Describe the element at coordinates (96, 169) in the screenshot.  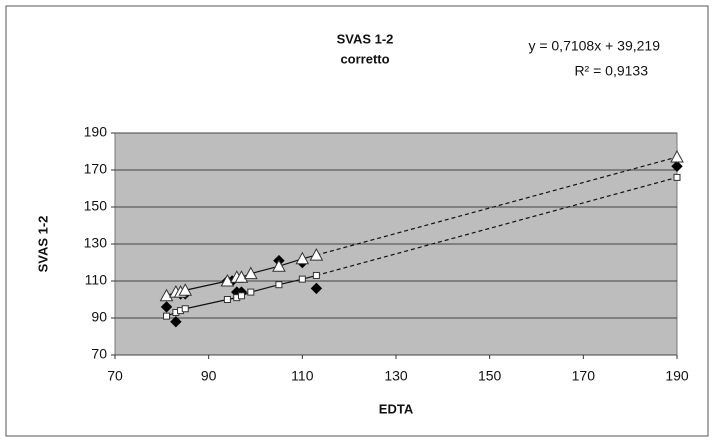
I see `y-tick-label: 170` at that location.